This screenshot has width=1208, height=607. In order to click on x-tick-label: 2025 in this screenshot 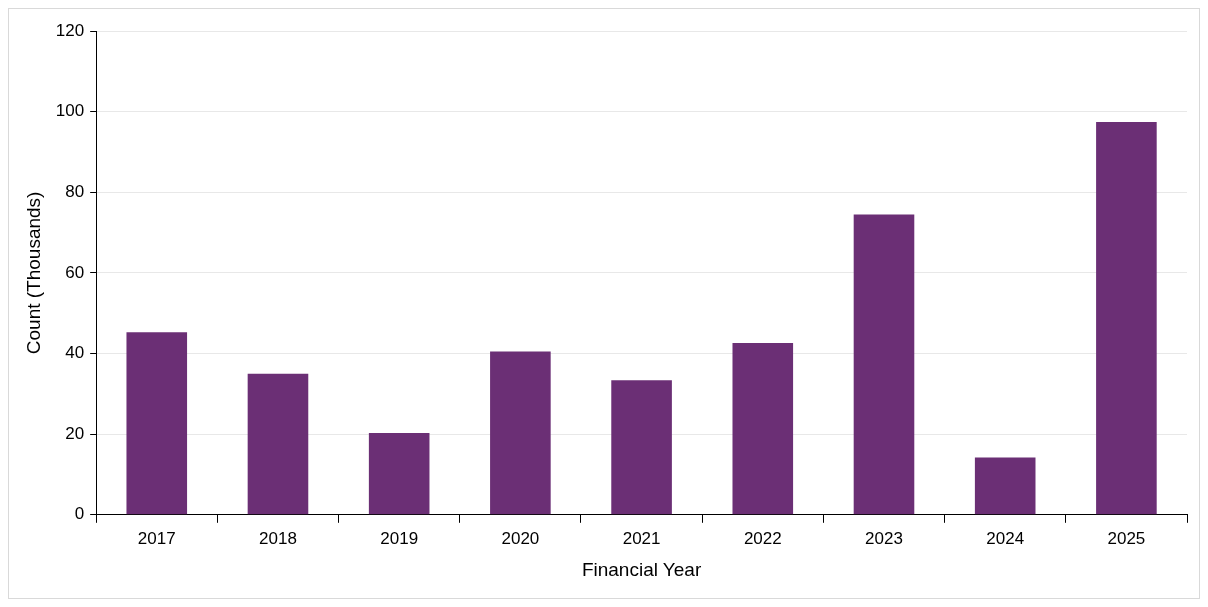, I will do `click(1126, 538)`.